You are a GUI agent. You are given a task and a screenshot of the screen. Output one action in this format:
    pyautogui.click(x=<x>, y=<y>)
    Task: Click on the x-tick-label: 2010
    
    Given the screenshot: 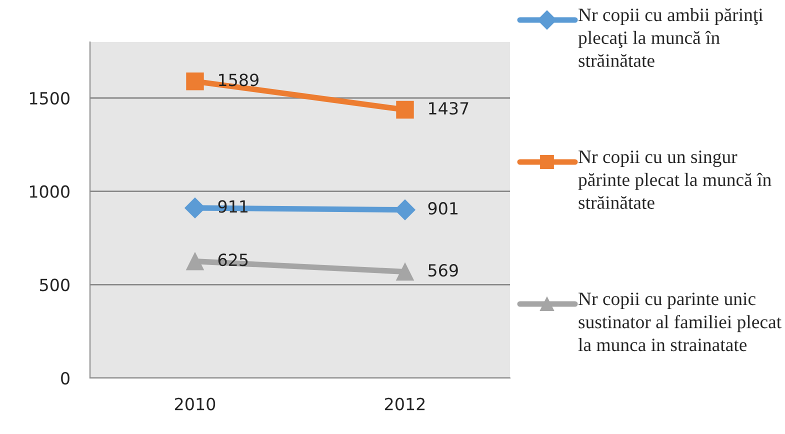 What is the action you would take?
    pyautogui.click(x=195, y=404)
    